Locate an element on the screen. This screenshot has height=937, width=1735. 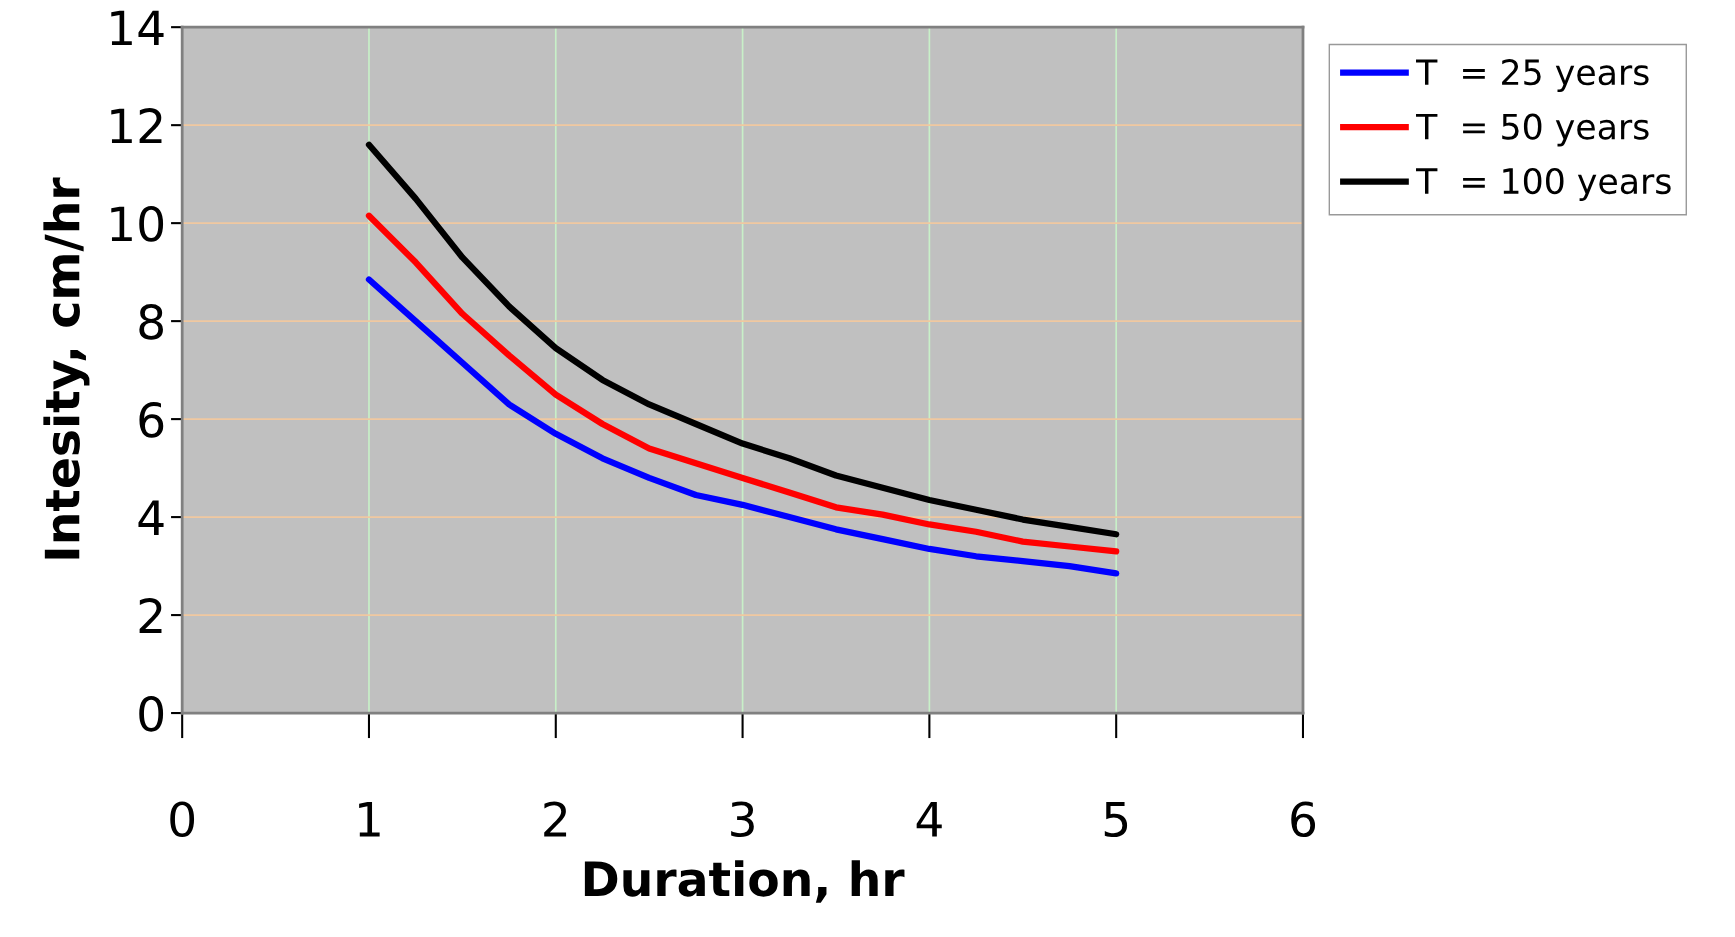
y-tick-label: 0 is located at coordinates (151, 713).